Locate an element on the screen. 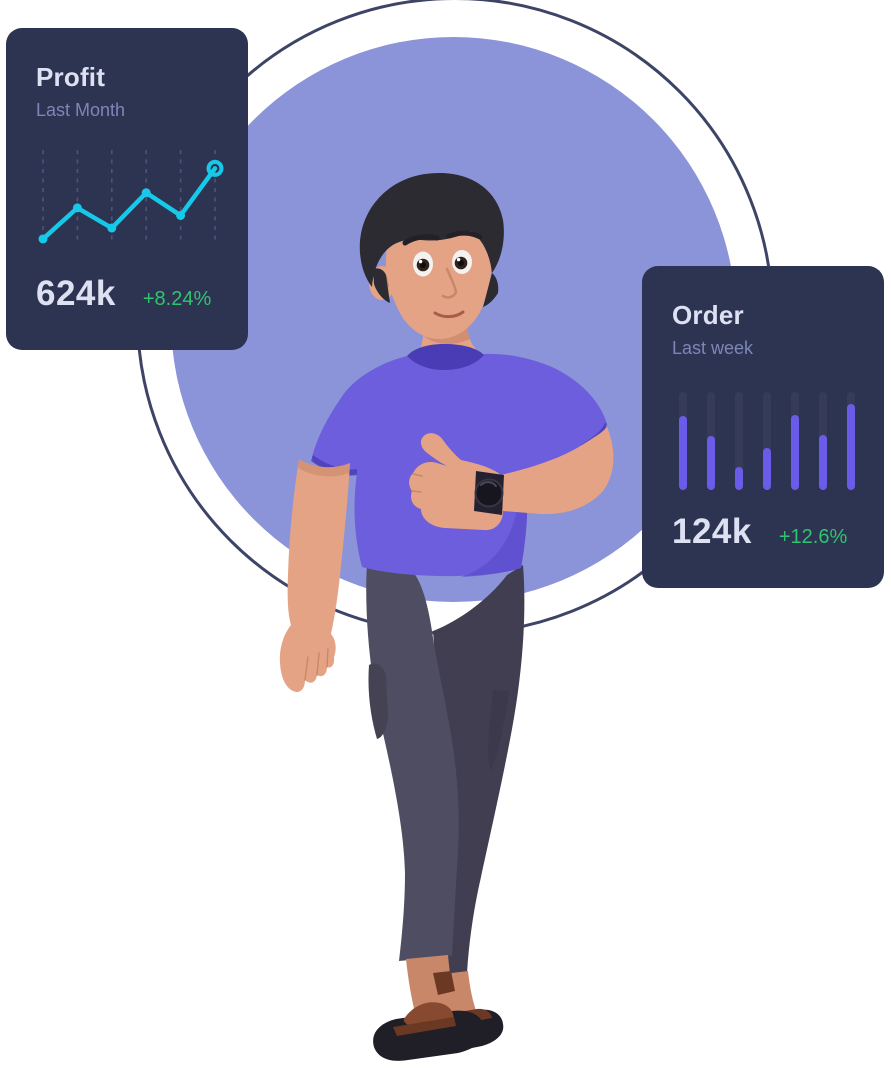 The width and height of the screenshot is (891, 1068). hair is located at coordinates (431, 229).